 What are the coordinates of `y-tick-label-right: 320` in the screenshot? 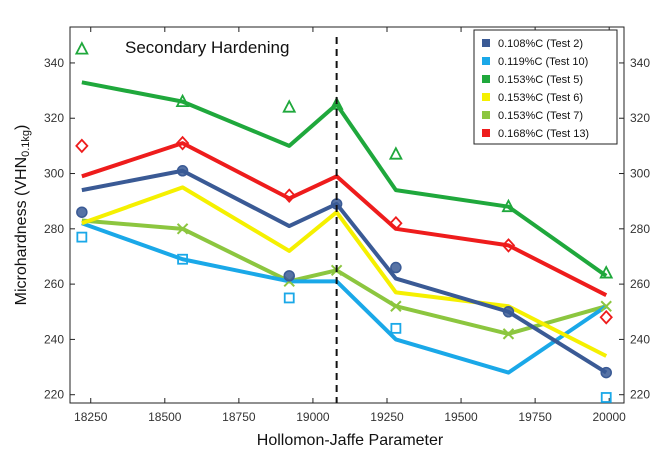 It's located at (640, 118).